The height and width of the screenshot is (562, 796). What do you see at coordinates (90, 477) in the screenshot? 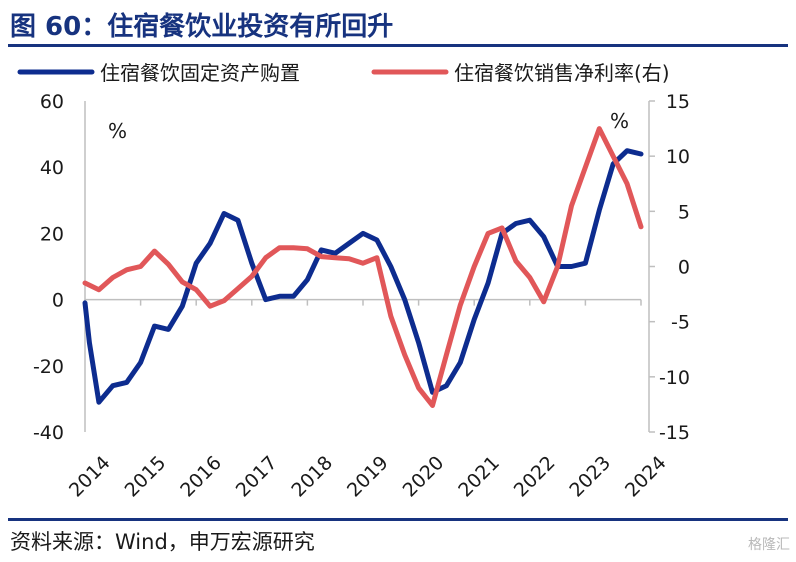
I see `x-tick-label: 2014` at bounding box center [90, 477].